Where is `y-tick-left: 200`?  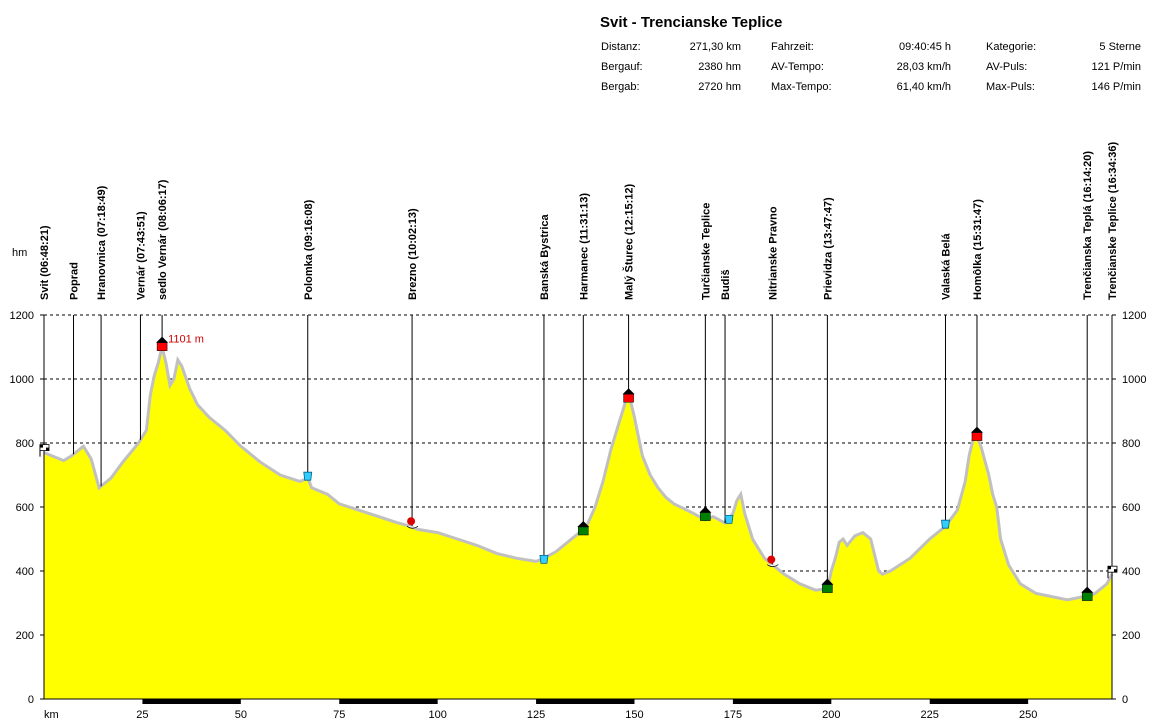
y-tick-left: 200 is located at coordinates (25, 636).